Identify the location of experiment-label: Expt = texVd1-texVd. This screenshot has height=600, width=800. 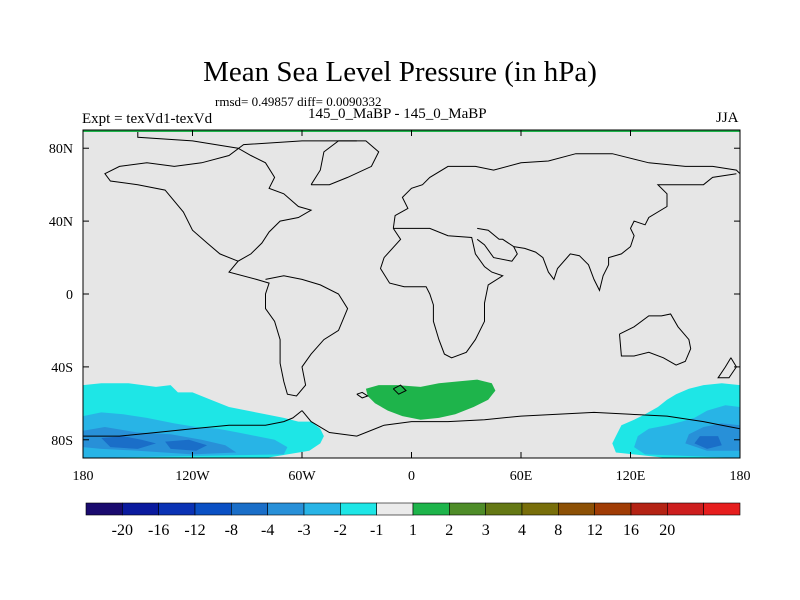
(147, 119).